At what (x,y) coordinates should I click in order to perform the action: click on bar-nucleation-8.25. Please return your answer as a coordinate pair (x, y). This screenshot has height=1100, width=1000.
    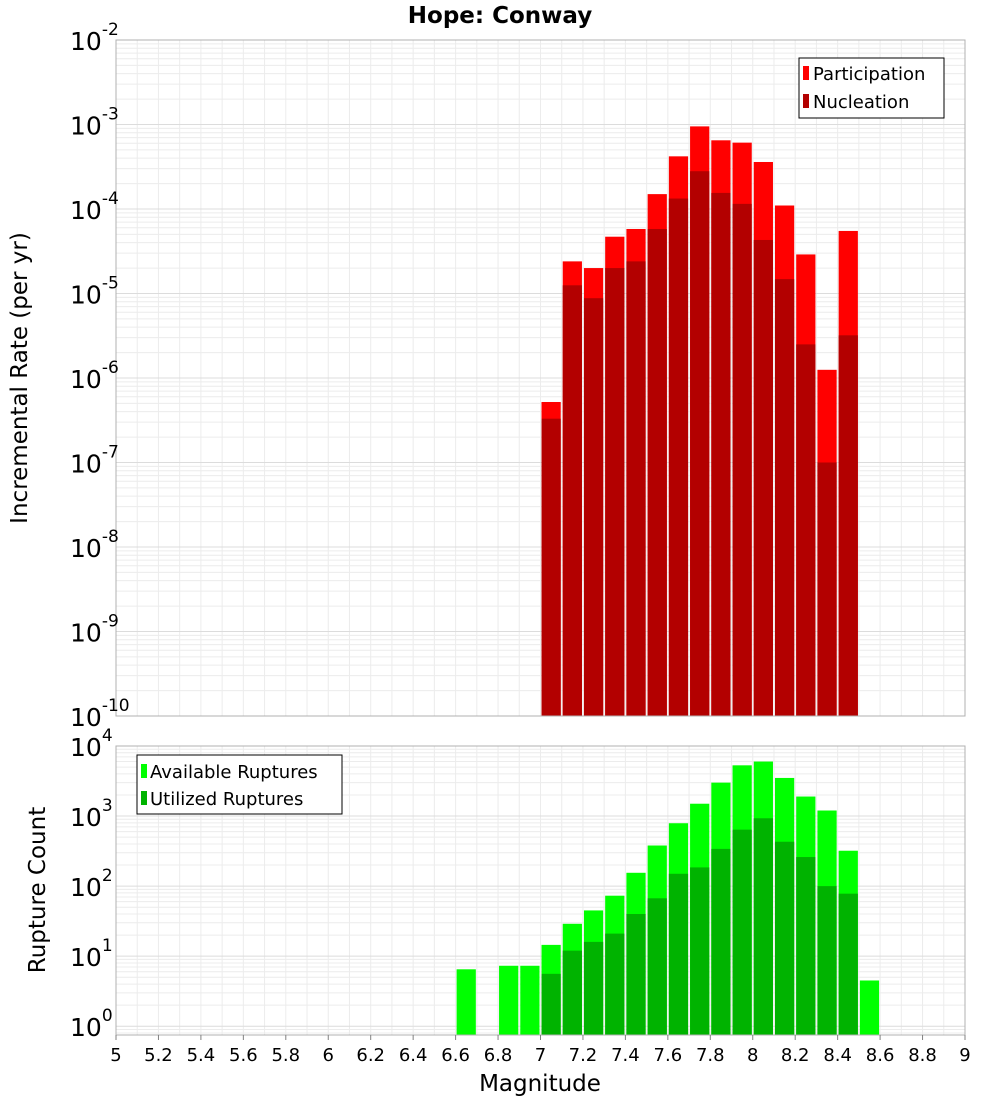
    Looking at the image, I should click on (806, 530).